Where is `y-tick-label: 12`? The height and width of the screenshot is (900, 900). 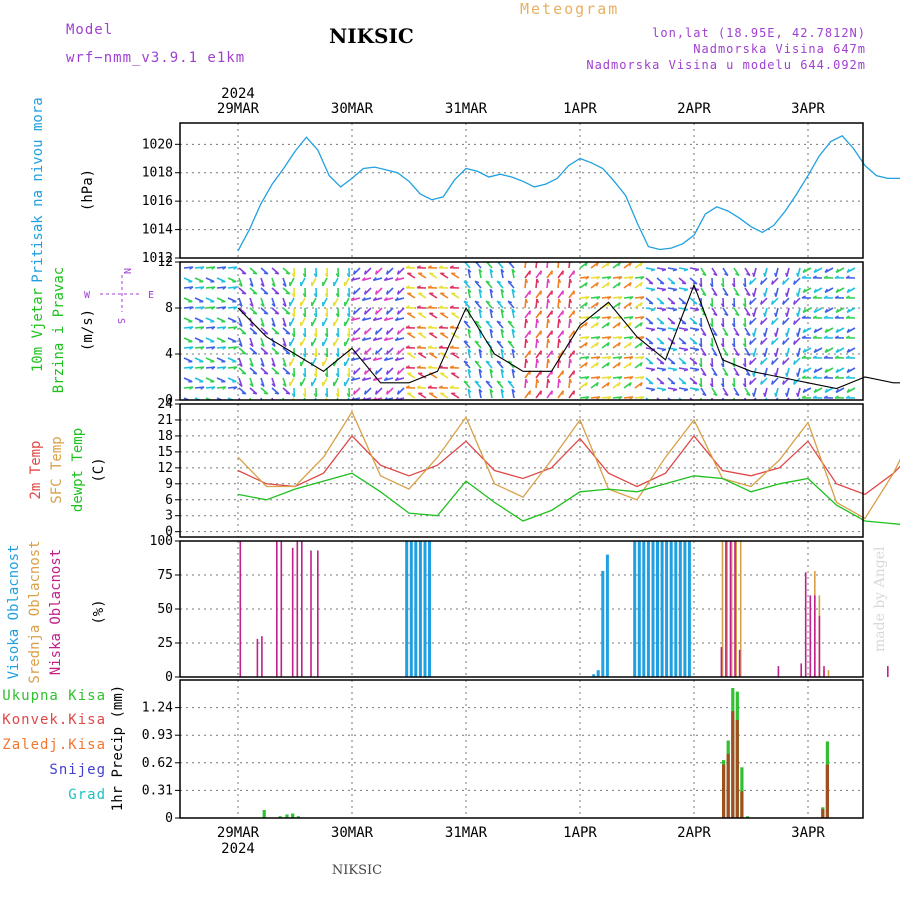
y-tick-label: 12 is located at coordinates (165, 468).